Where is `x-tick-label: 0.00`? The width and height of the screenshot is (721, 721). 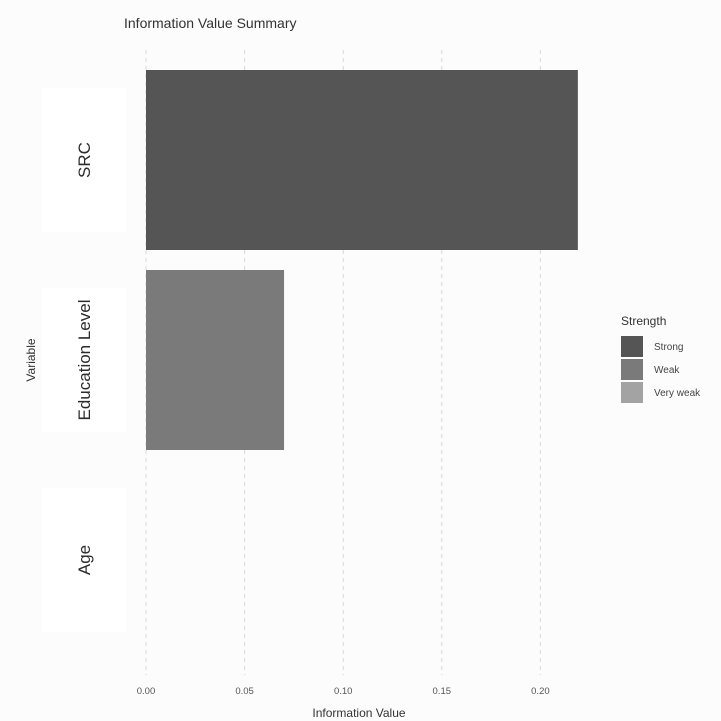
x-tick-label: 0.00 is located at coordinates (146, 691).